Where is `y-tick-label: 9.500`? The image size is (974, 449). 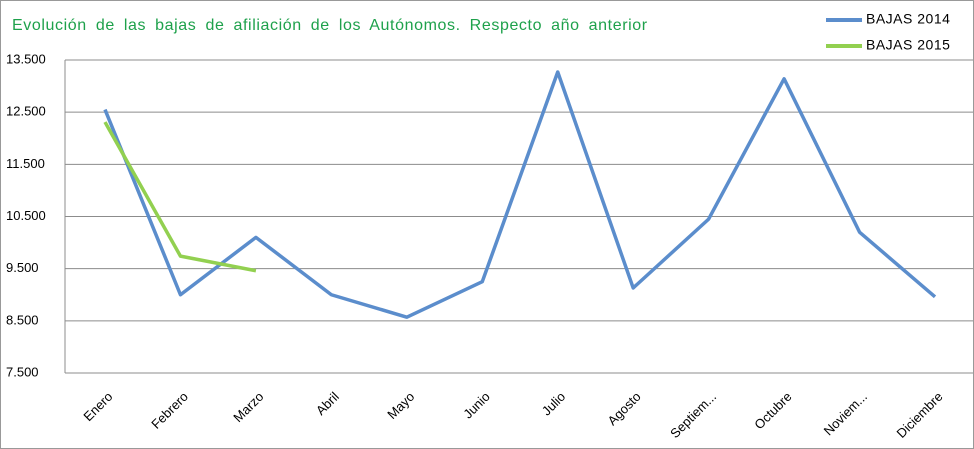 y-tick-label: 9.500 is located at coordinates (22, 267).